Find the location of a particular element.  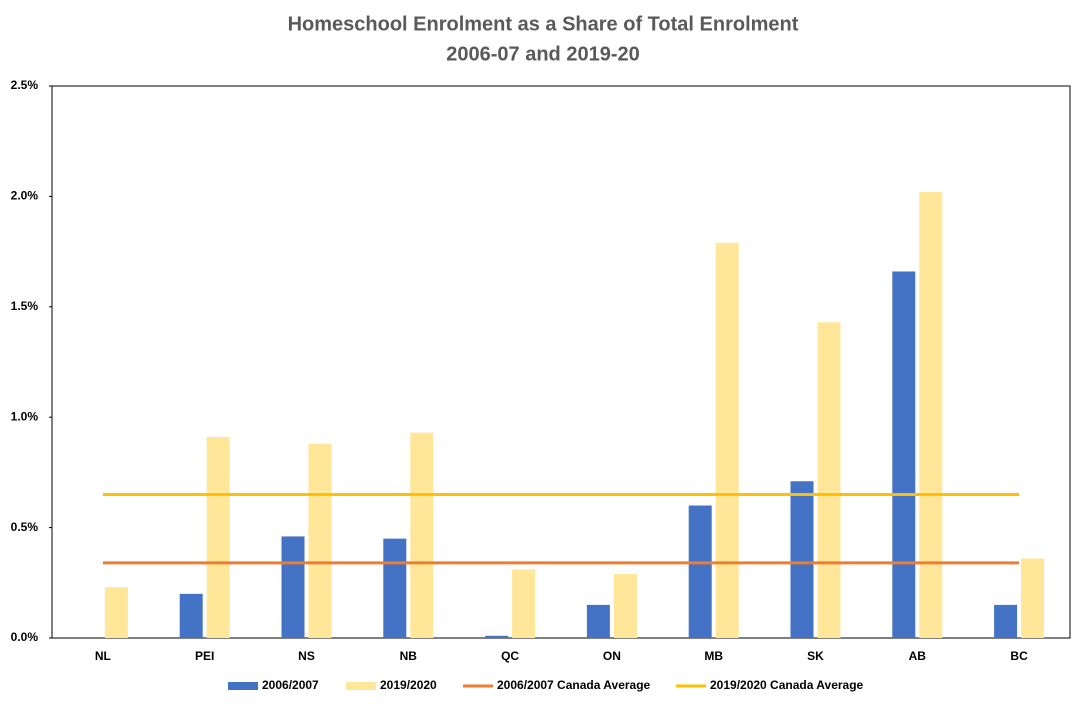

y-tick-label: 0.5% is located at coordinates (25, 527).